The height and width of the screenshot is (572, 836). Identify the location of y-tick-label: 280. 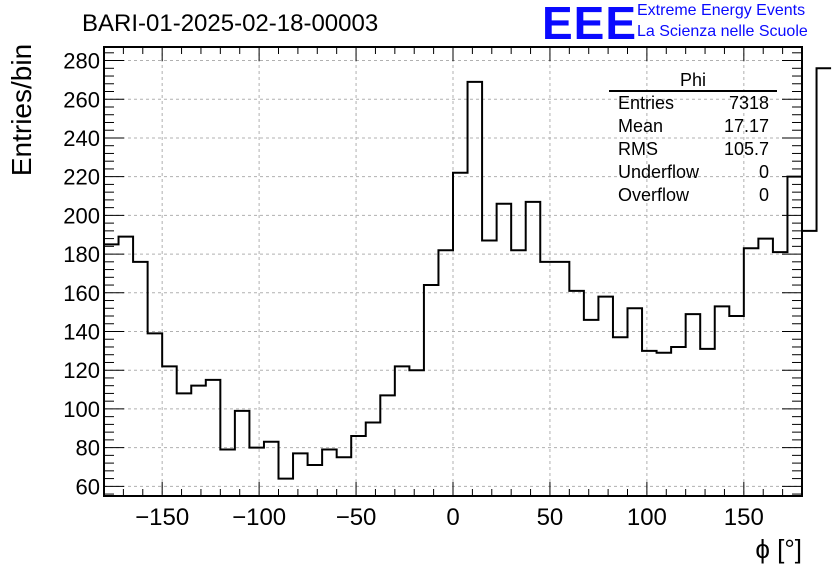
(81, 61).